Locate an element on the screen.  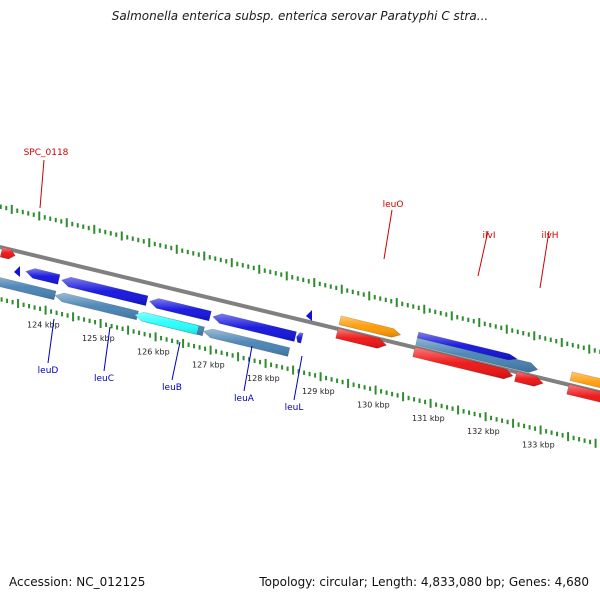
scale-label: 124 kbp is located at coordinates (43, 325).